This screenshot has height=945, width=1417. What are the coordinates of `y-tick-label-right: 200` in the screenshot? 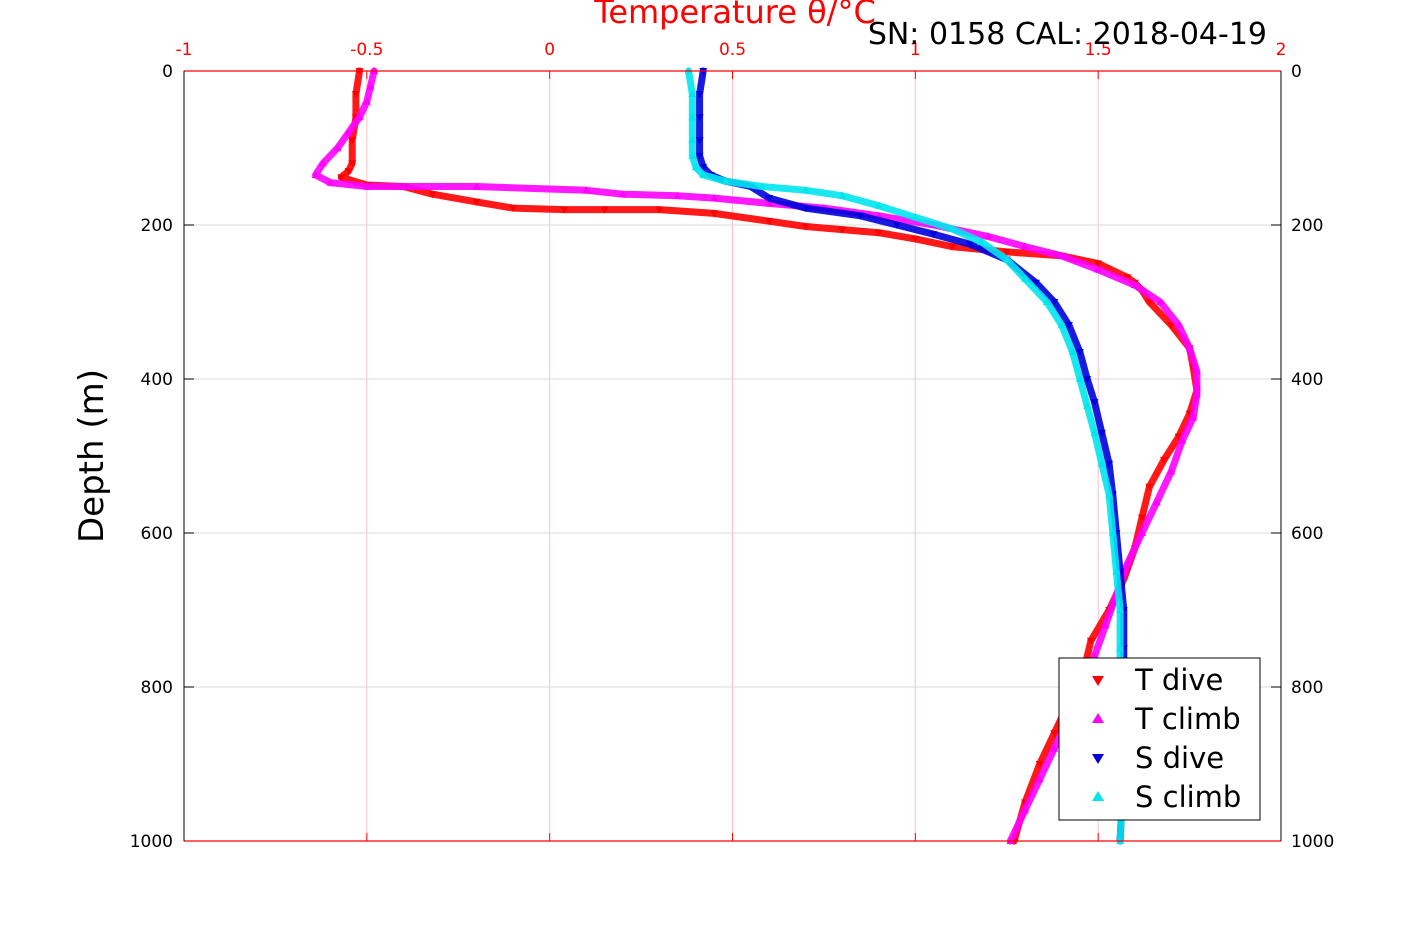 It's located at (1307, 226).